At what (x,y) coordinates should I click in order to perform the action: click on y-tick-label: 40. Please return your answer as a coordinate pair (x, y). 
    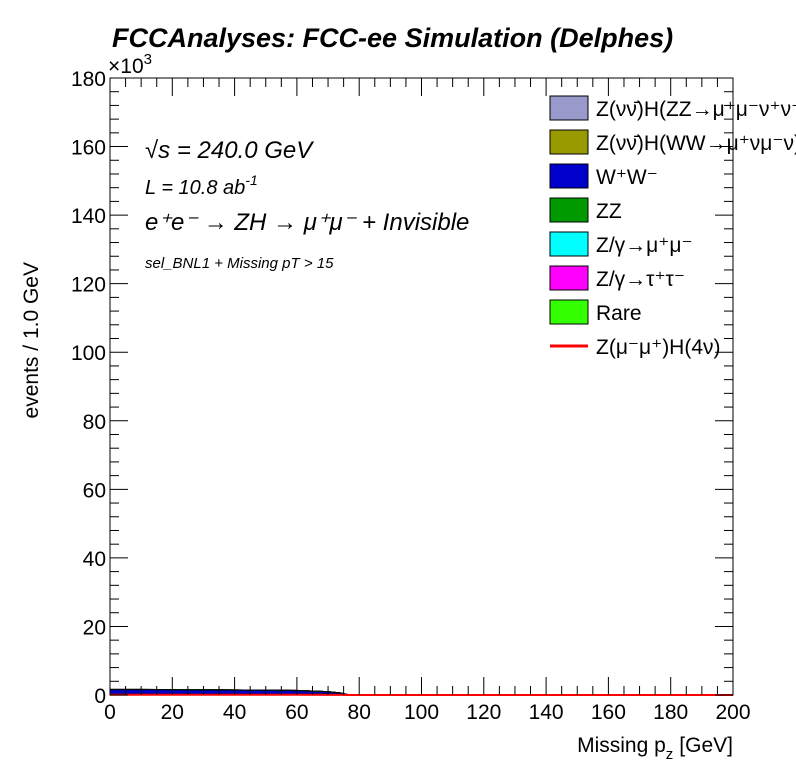
    Looking at the image, I should click on (94, 559).